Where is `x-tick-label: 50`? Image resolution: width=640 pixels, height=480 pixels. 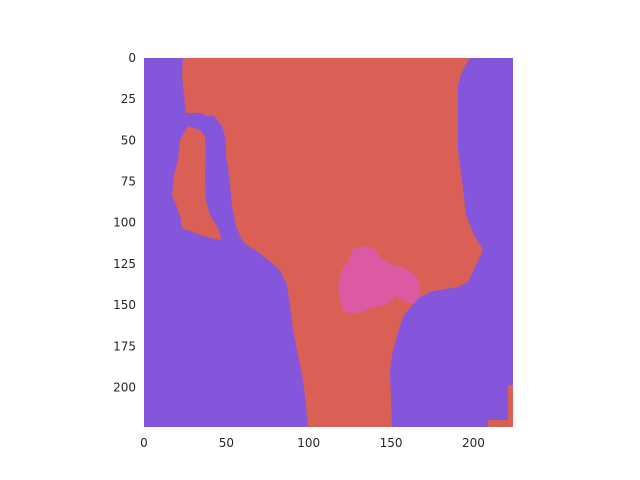
x-tick-label: 50 is located at coordinates (226, 443).